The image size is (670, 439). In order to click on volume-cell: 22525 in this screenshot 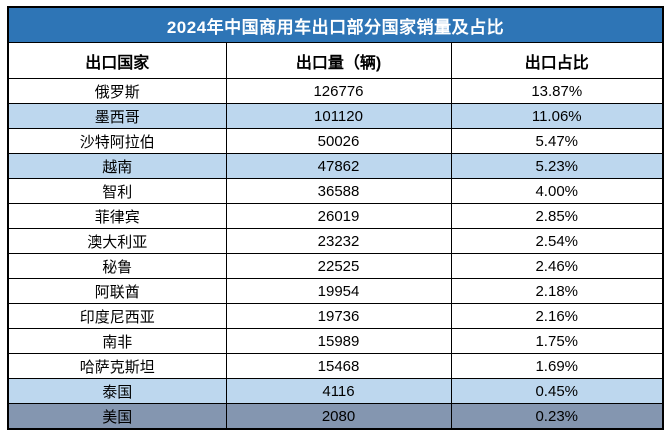, I will do `click(338, 266)`.